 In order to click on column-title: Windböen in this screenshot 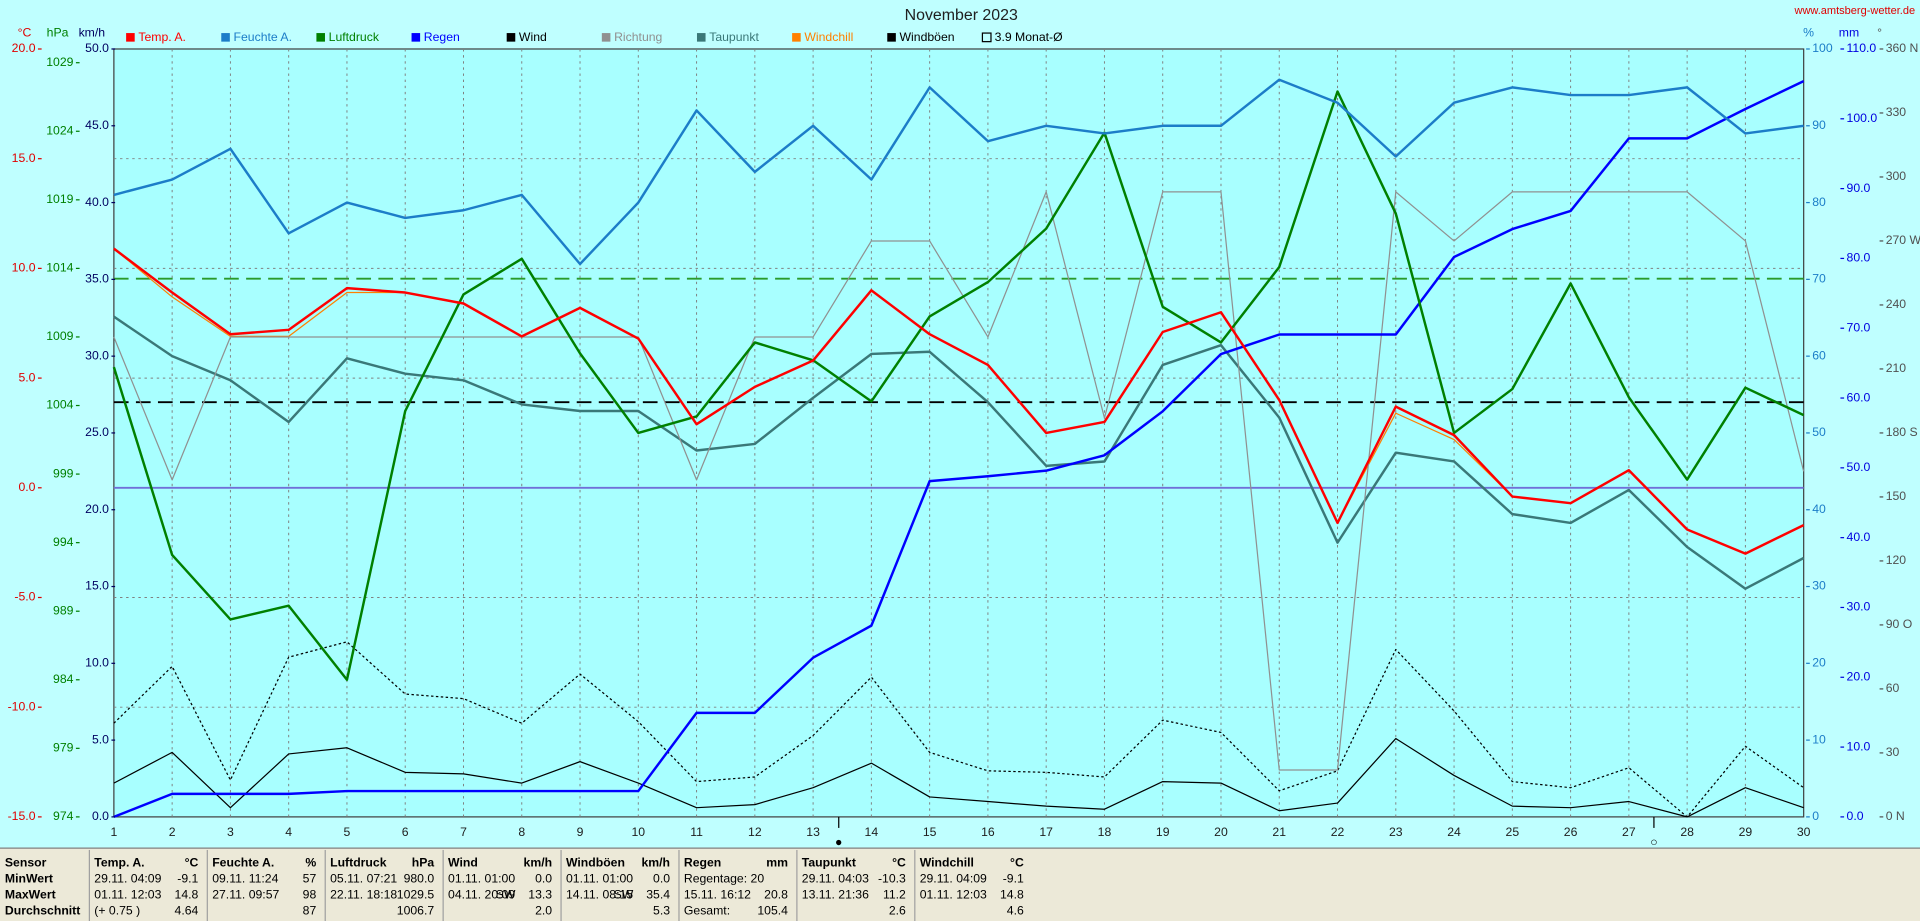, I will do `click(595, 863)`.